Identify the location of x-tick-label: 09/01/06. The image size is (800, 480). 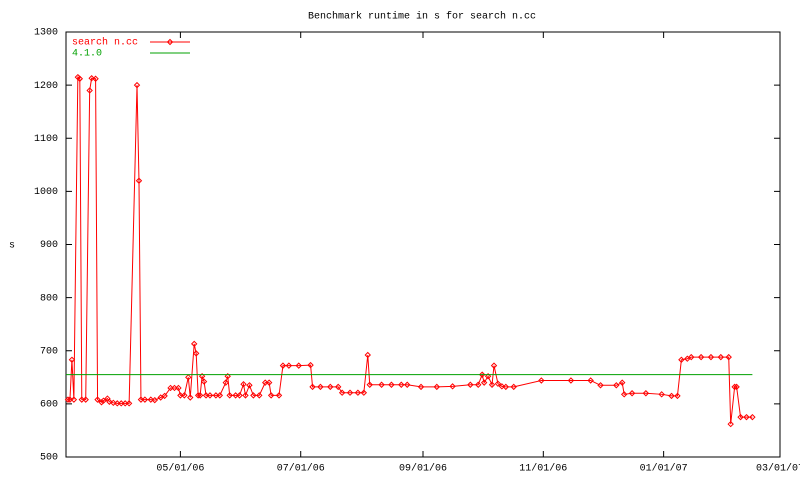
(423, 469).